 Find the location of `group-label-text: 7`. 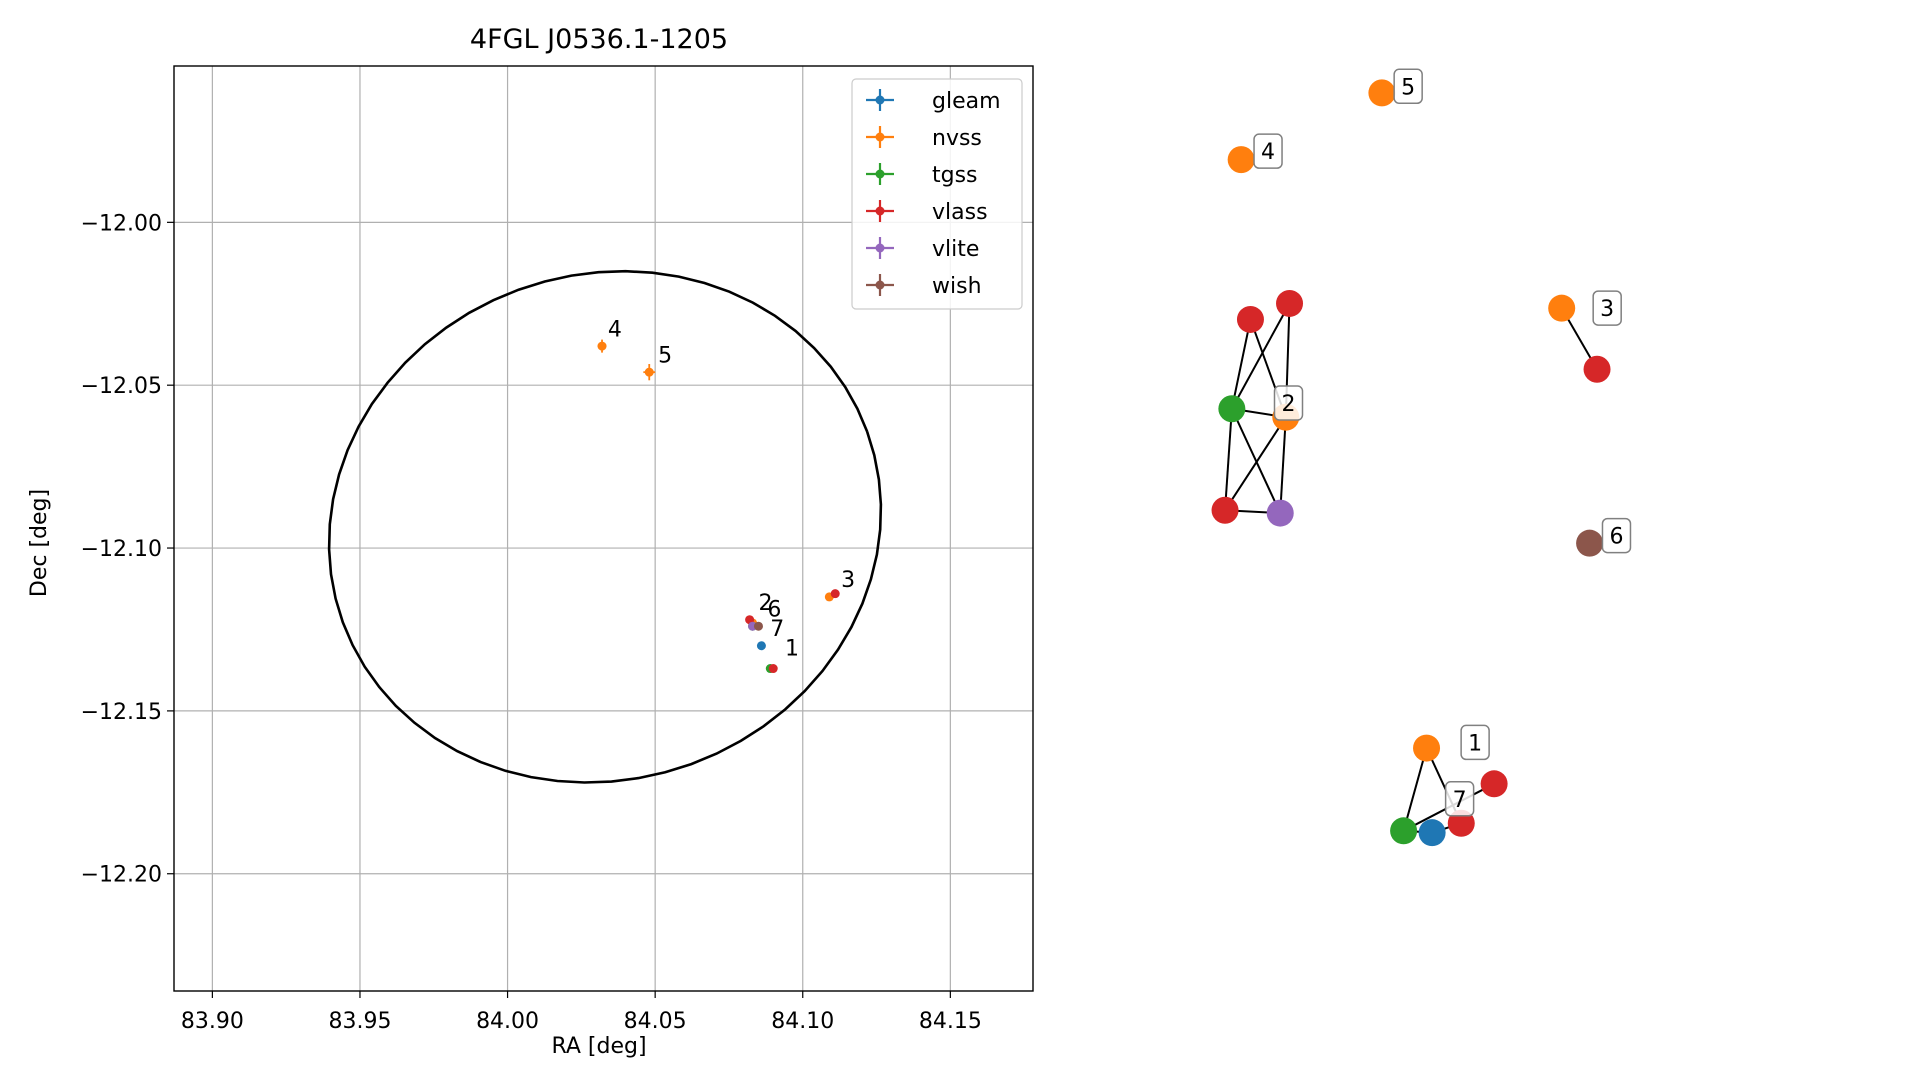

group-label-text: 7 is located at coordinates (1460, 800).